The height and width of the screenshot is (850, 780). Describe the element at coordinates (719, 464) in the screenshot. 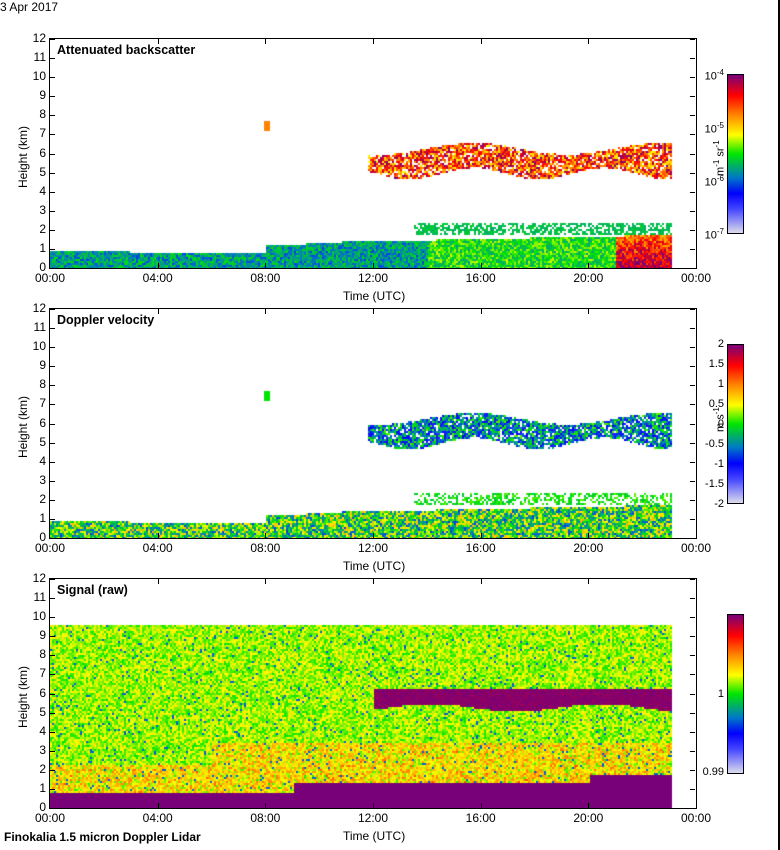

I see `colorbar-tick: -1` at that location.